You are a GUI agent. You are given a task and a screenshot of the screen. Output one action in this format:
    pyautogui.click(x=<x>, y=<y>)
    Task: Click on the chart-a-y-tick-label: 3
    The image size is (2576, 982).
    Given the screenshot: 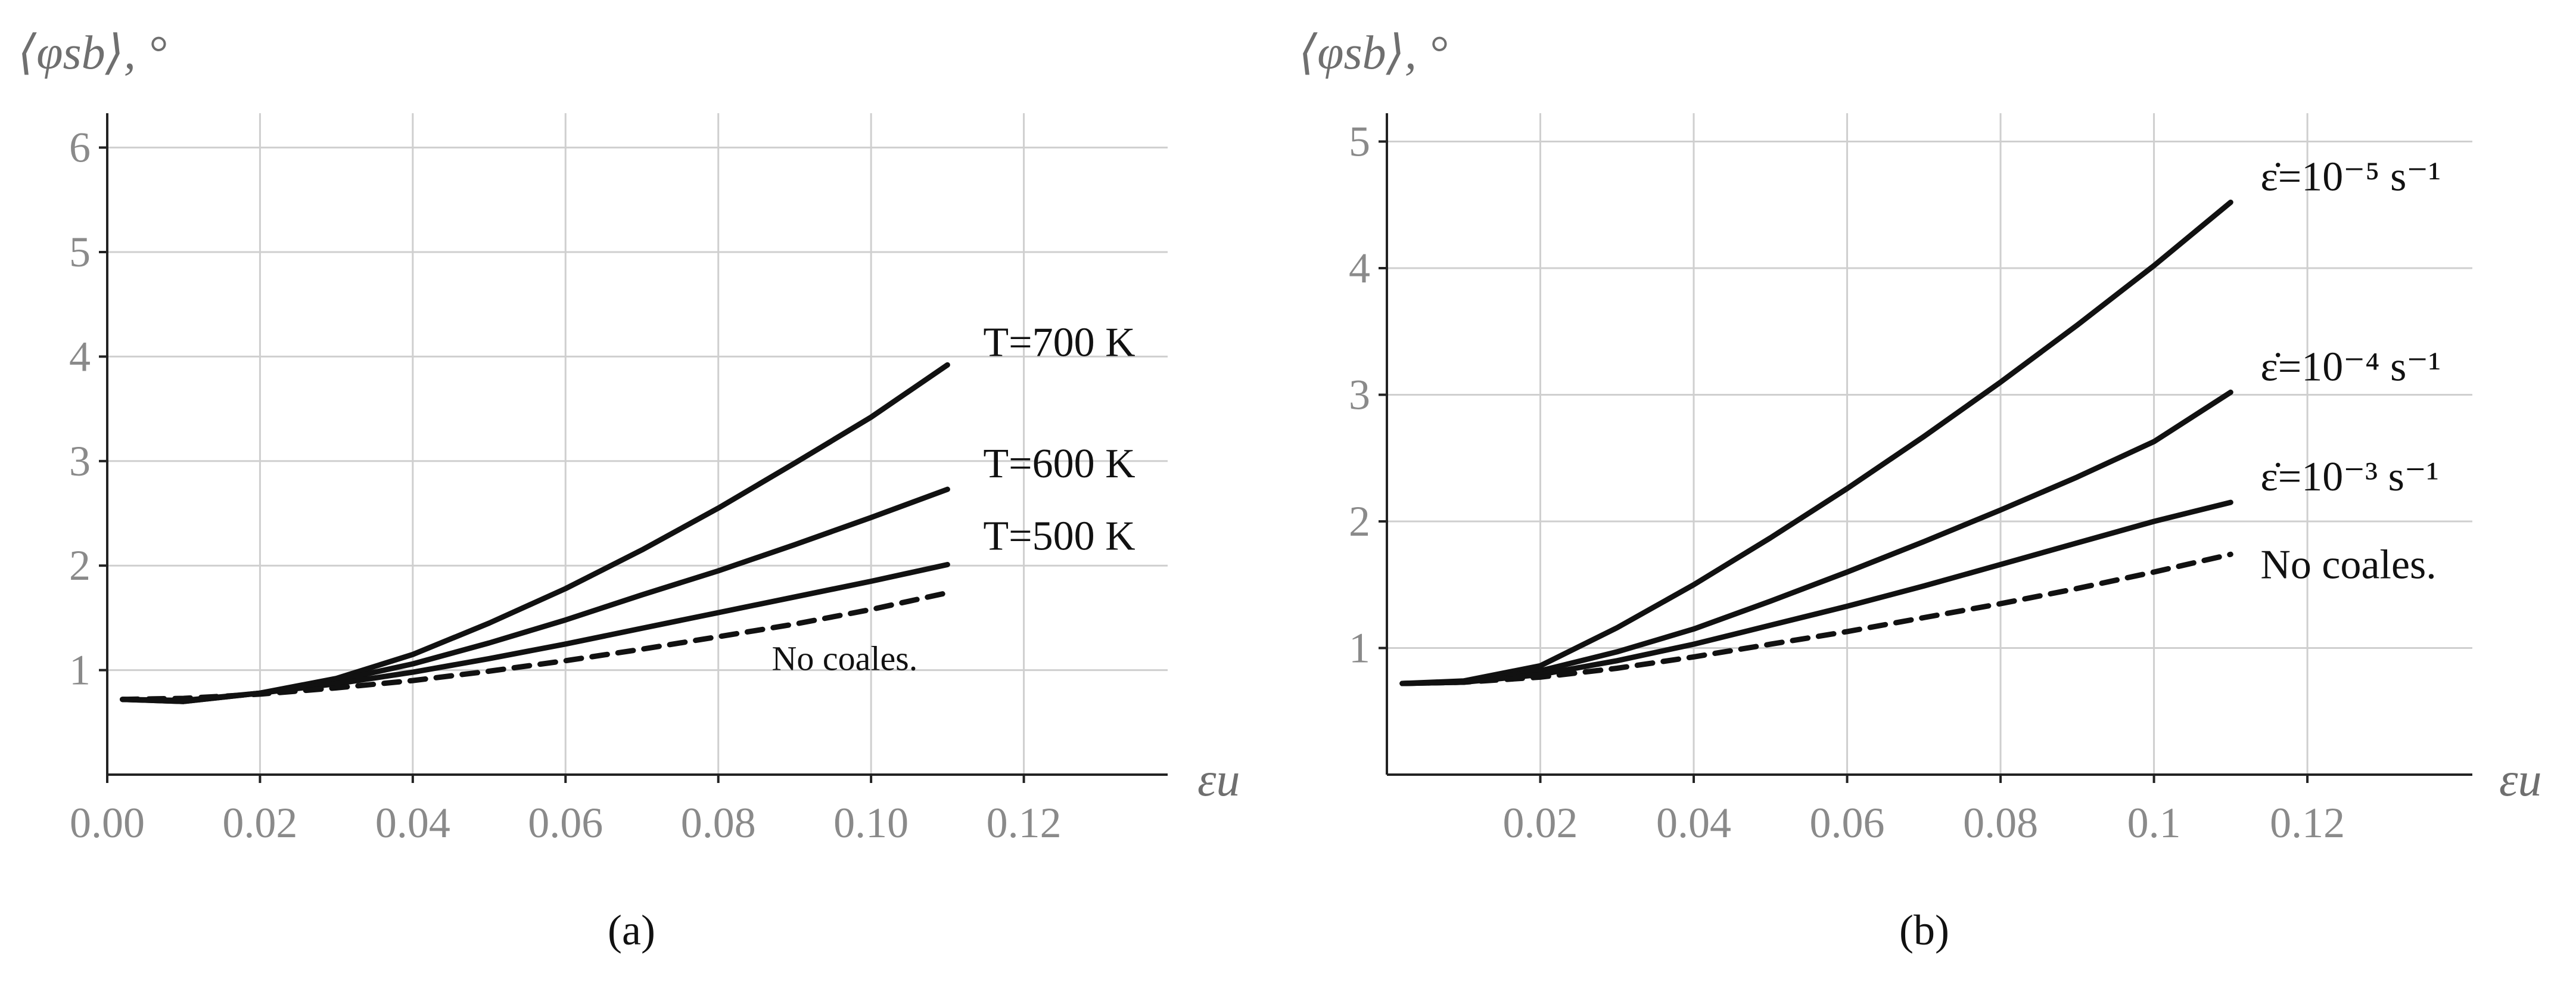 What is the action you would take?
    pyautogui.click(x=80, y=461)
    